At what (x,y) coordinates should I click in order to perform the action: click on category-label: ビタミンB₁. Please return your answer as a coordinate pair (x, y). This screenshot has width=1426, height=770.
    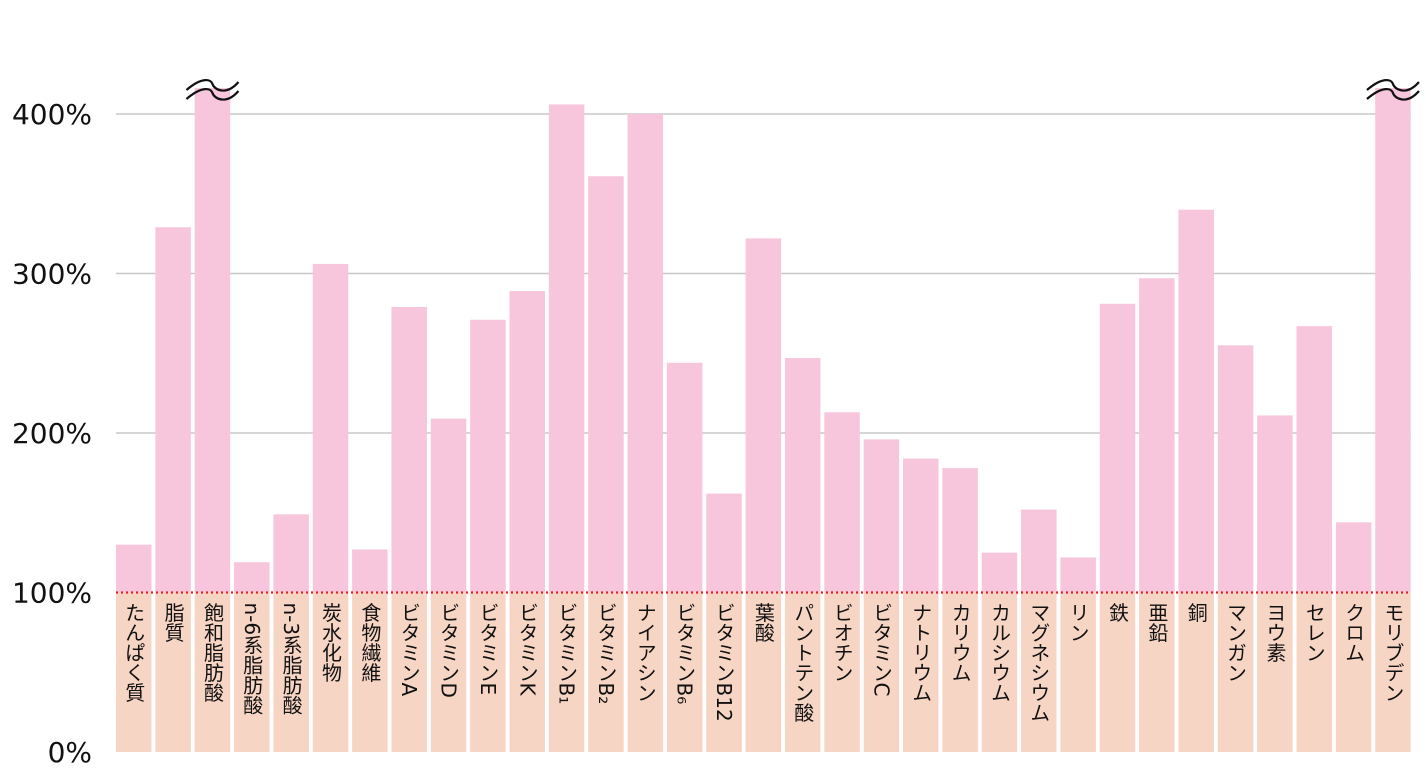
    Looking at the image, I should click on (567, 653).